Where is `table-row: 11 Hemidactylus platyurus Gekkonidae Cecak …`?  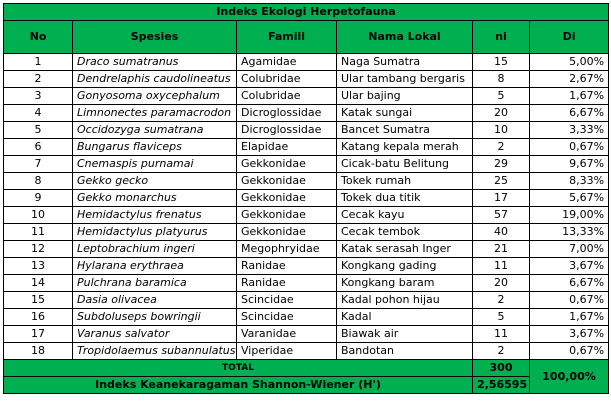 table-row: 11 Hemidactylus platyurus Gekkonidae Cecak … is located at coordinates (306, 232).